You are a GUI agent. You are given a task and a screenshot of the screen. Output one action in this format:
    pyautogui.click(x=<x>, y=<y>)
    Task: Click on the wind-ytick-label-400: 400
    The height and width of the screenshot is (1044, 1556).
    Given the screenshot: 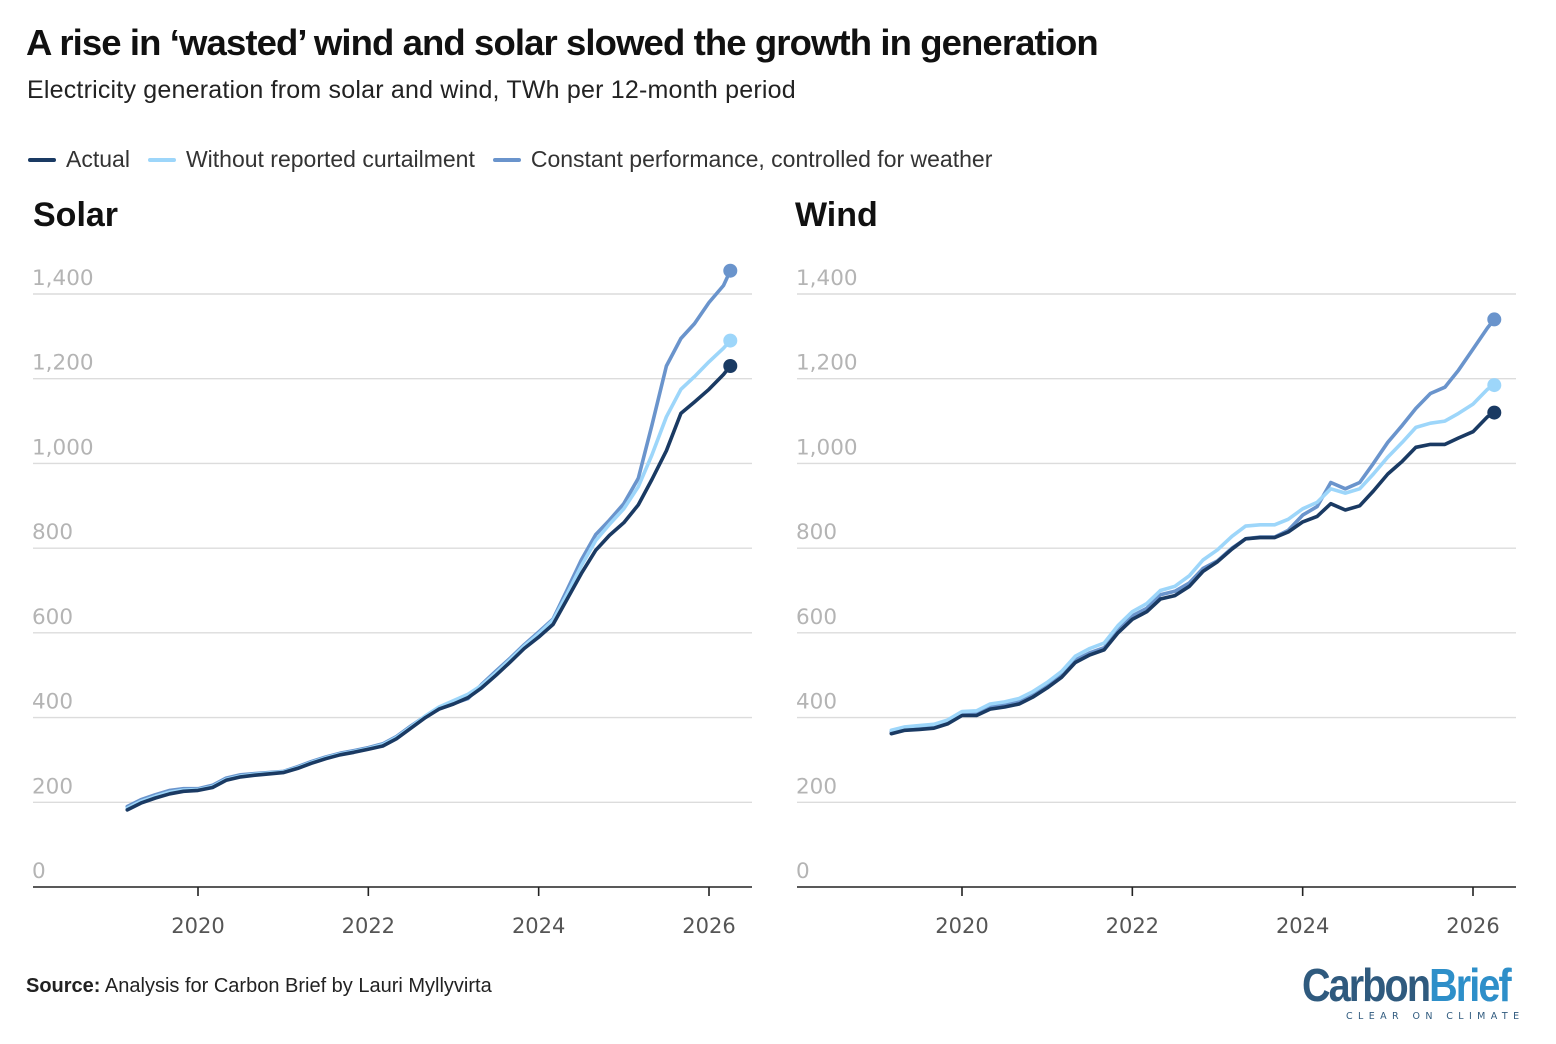 What is the action you would take?
    pyautogui.click(x=816, y=702)
    